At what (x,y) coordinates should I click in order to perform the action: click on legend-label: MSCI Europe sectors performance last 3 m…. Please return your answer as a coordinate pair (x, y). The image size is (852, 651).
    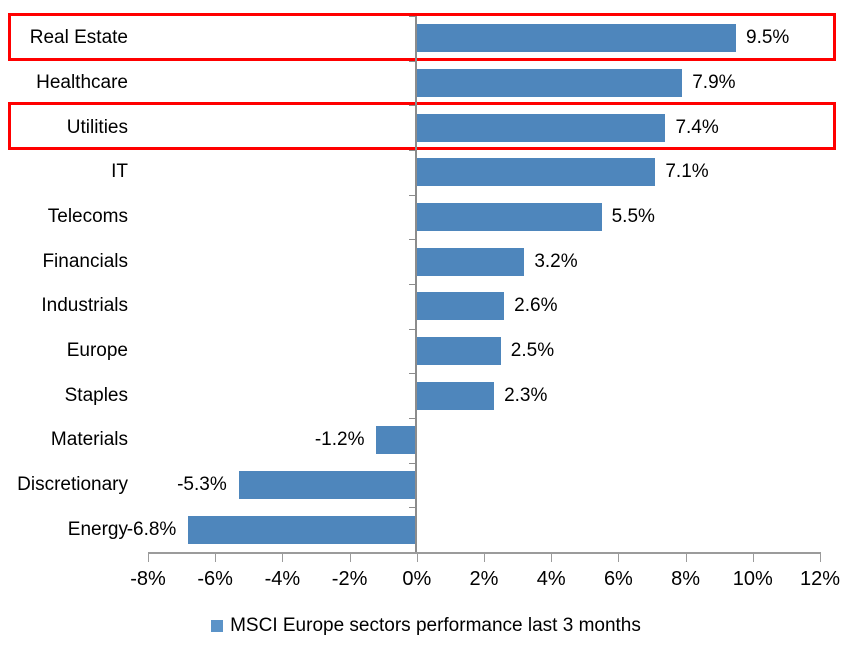
    Looking at the image, I should click on (435, 625).